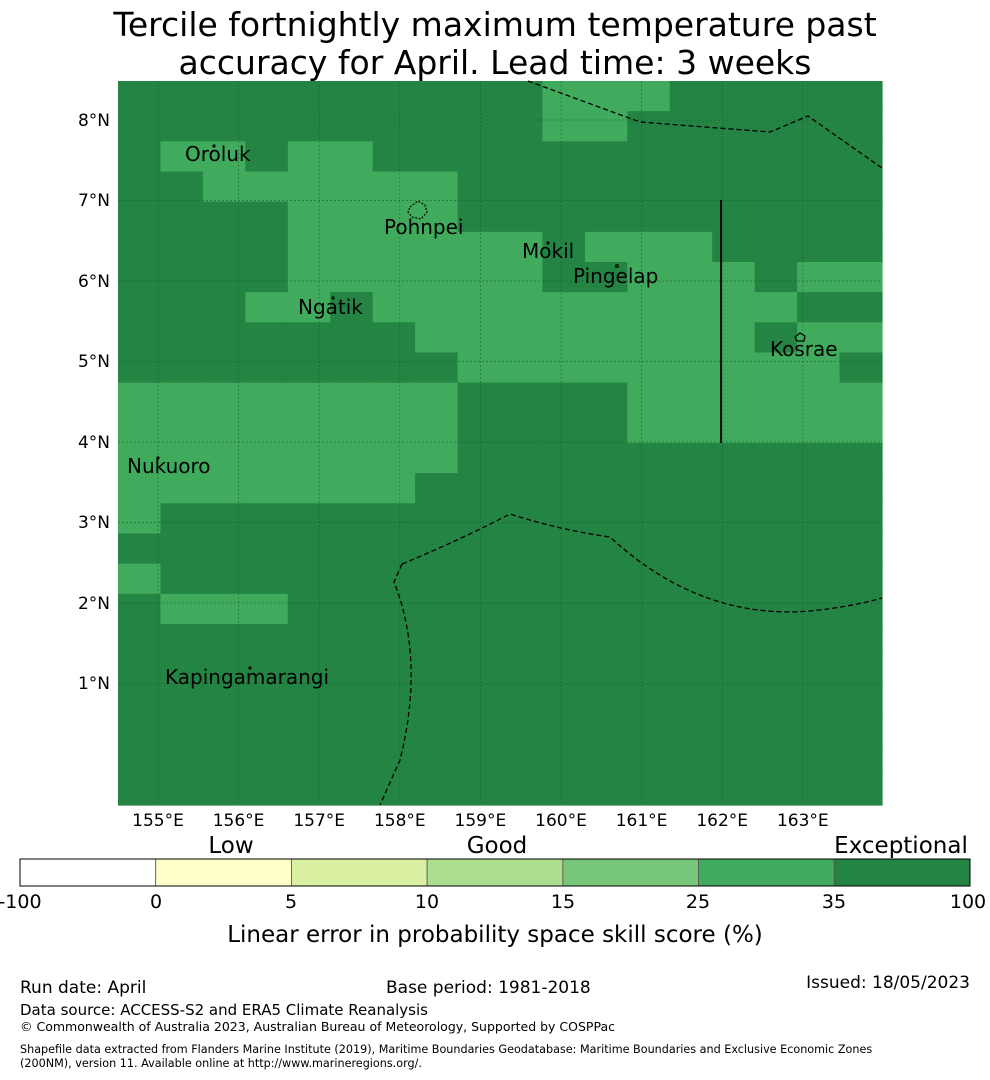 The image size is (990, 1080). I want to click on pohnpei-island-icon, so click(417, 210).